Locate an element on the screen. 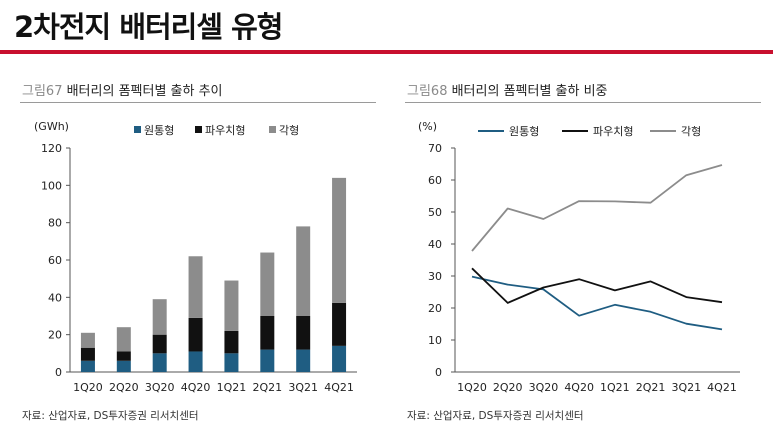  y-tick-label: 70 is located at coordinates (435, 148).